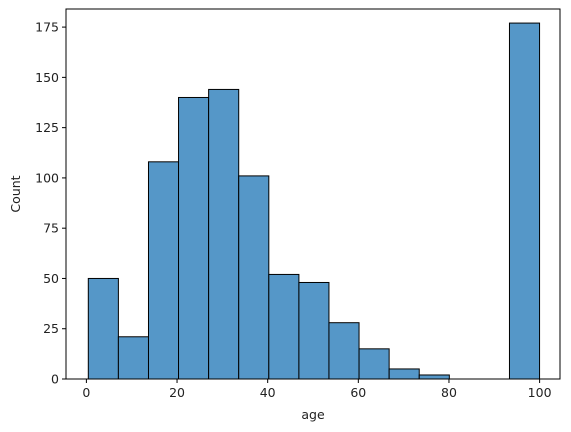 This screenshot has height=432, width=571. I want to click on x-axis-label: age, so click(313, 414).